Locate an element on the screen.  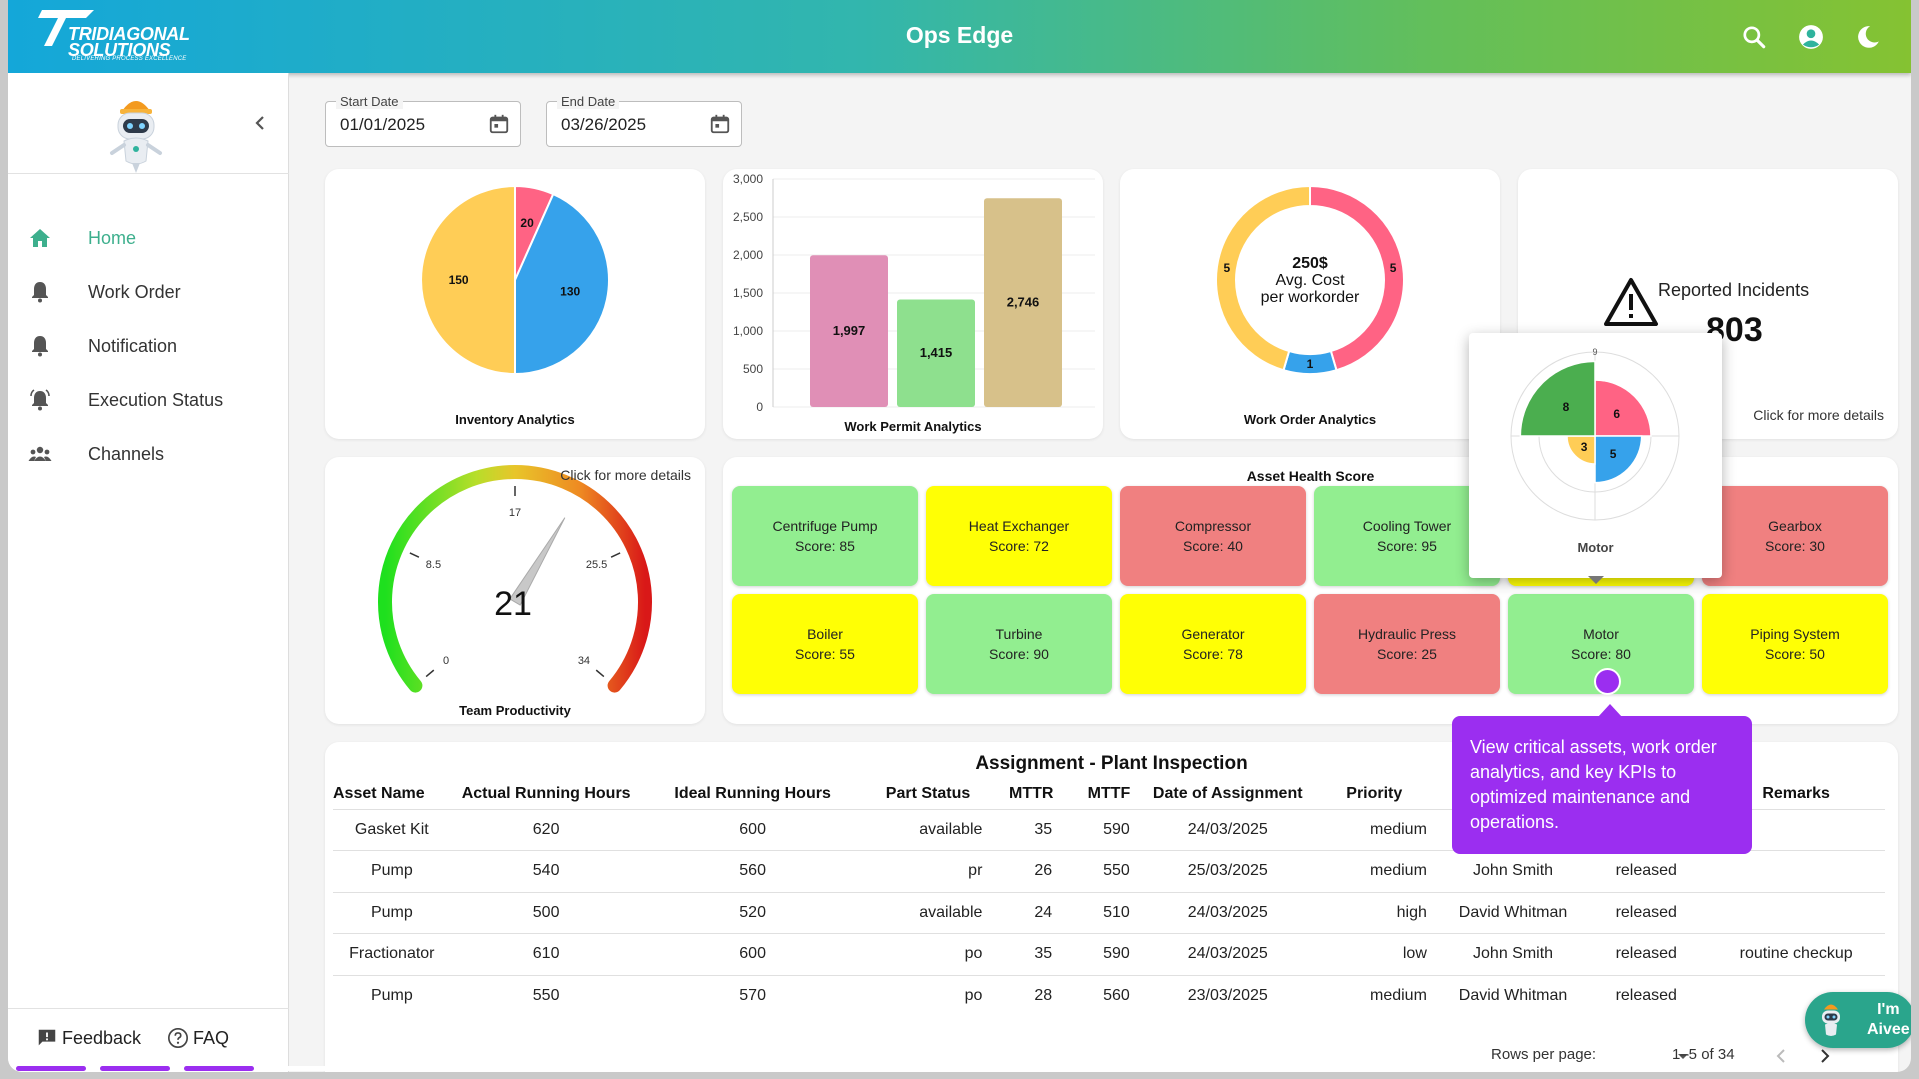
rows-per-page-dropdown-icon is located at coordinates (1683, 1056).